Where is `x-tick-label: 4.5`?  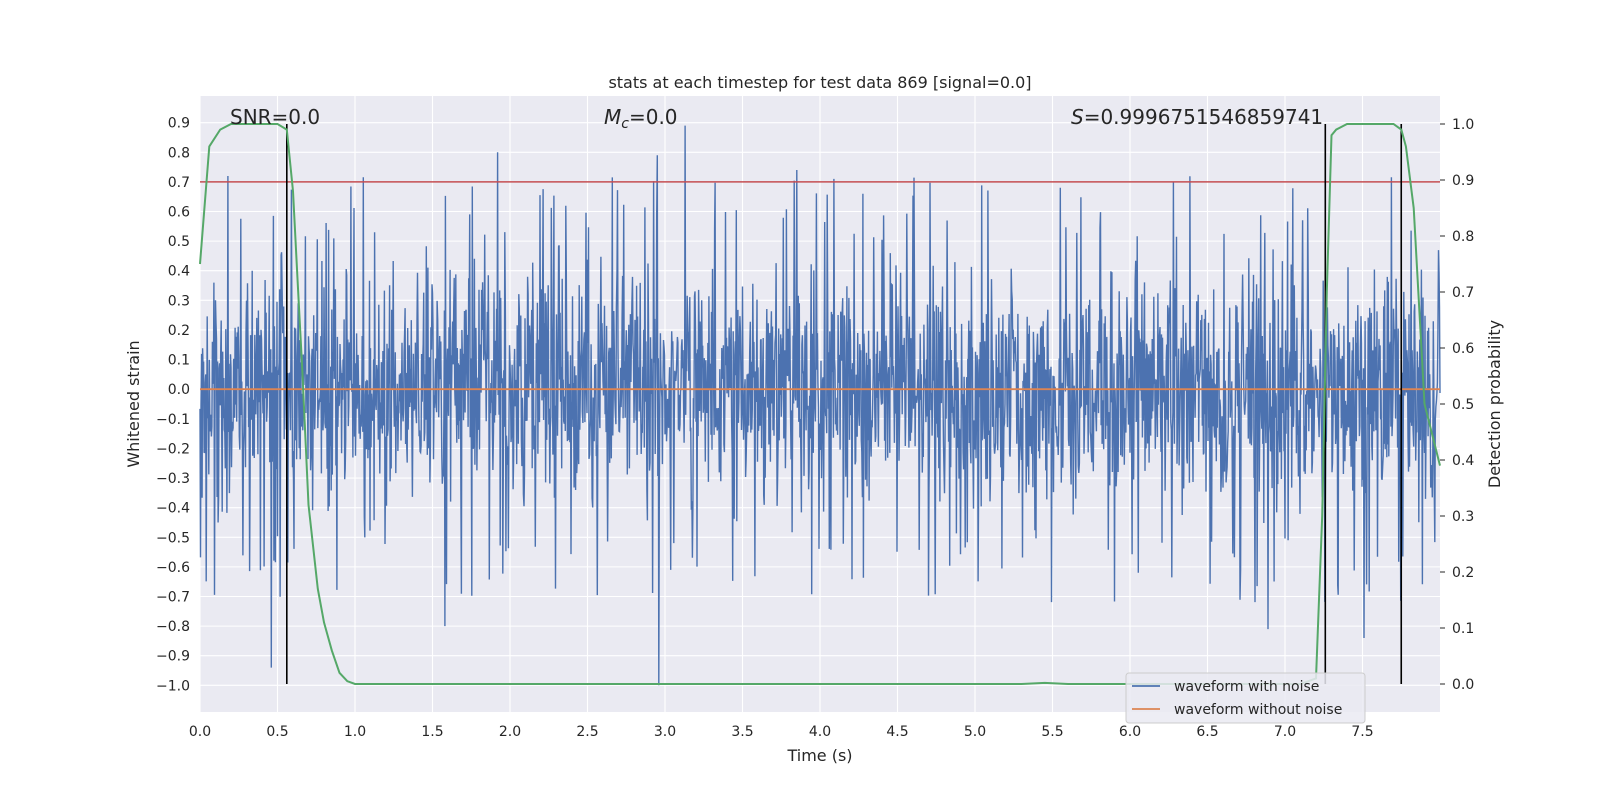
x-tick-label: 4.5 is located at coordinates (897, 732).